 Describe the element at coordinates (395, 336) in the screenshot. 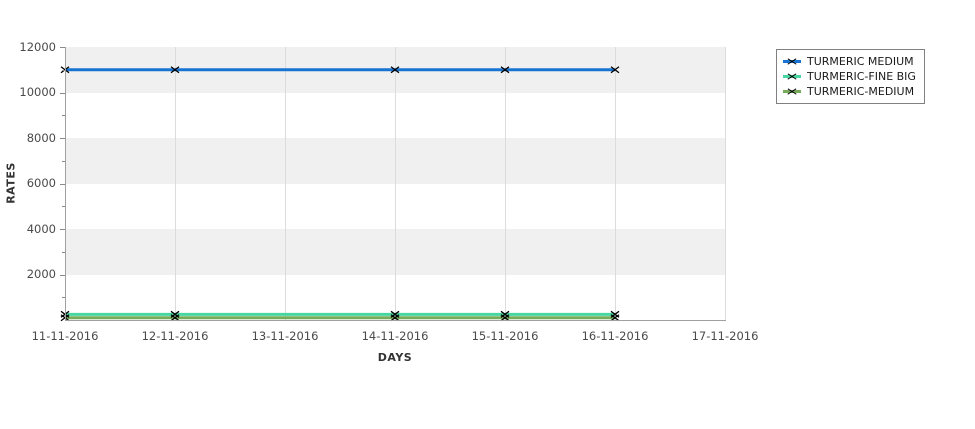

I see `x-tick-label: 14-11-2016` at that location.